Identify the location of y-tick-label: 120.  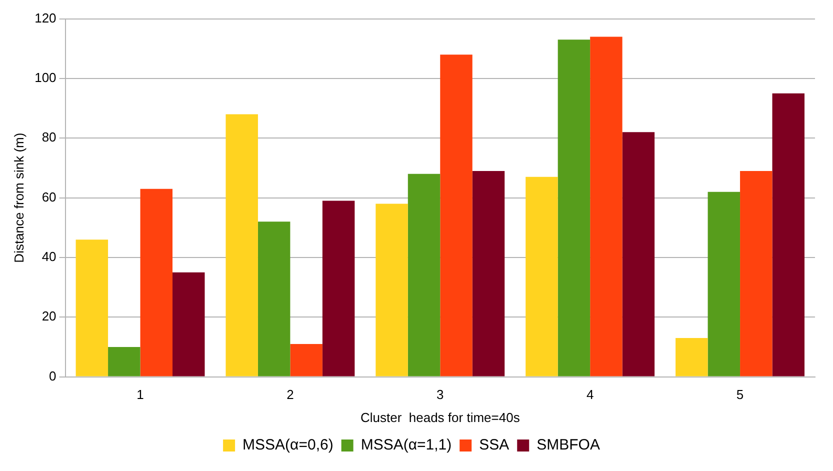
(45, 18).